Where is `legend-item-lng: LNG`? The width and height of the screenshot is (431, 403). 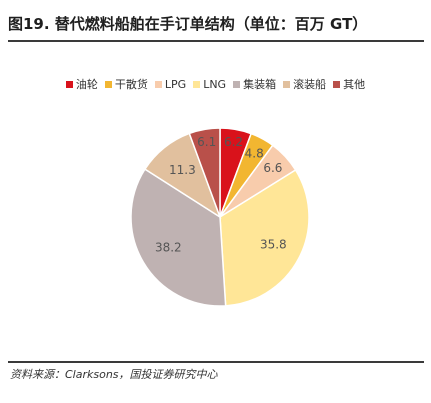
legend-item-lng: LNG is located at coordinates (209, 84).